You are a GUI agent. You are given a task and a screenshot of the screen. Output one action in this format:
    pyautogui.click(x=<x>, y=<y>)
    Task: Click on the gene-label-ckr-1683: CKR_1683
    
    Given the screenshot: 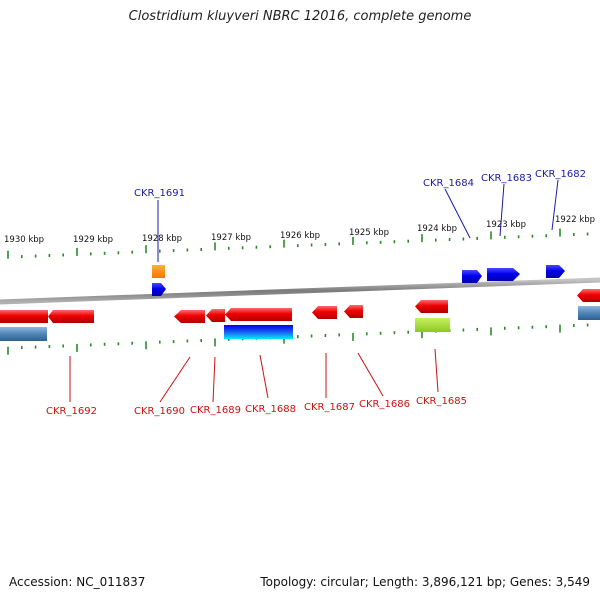 What is the action you would take?
    pyautogui.click(x=506, y=178)
    